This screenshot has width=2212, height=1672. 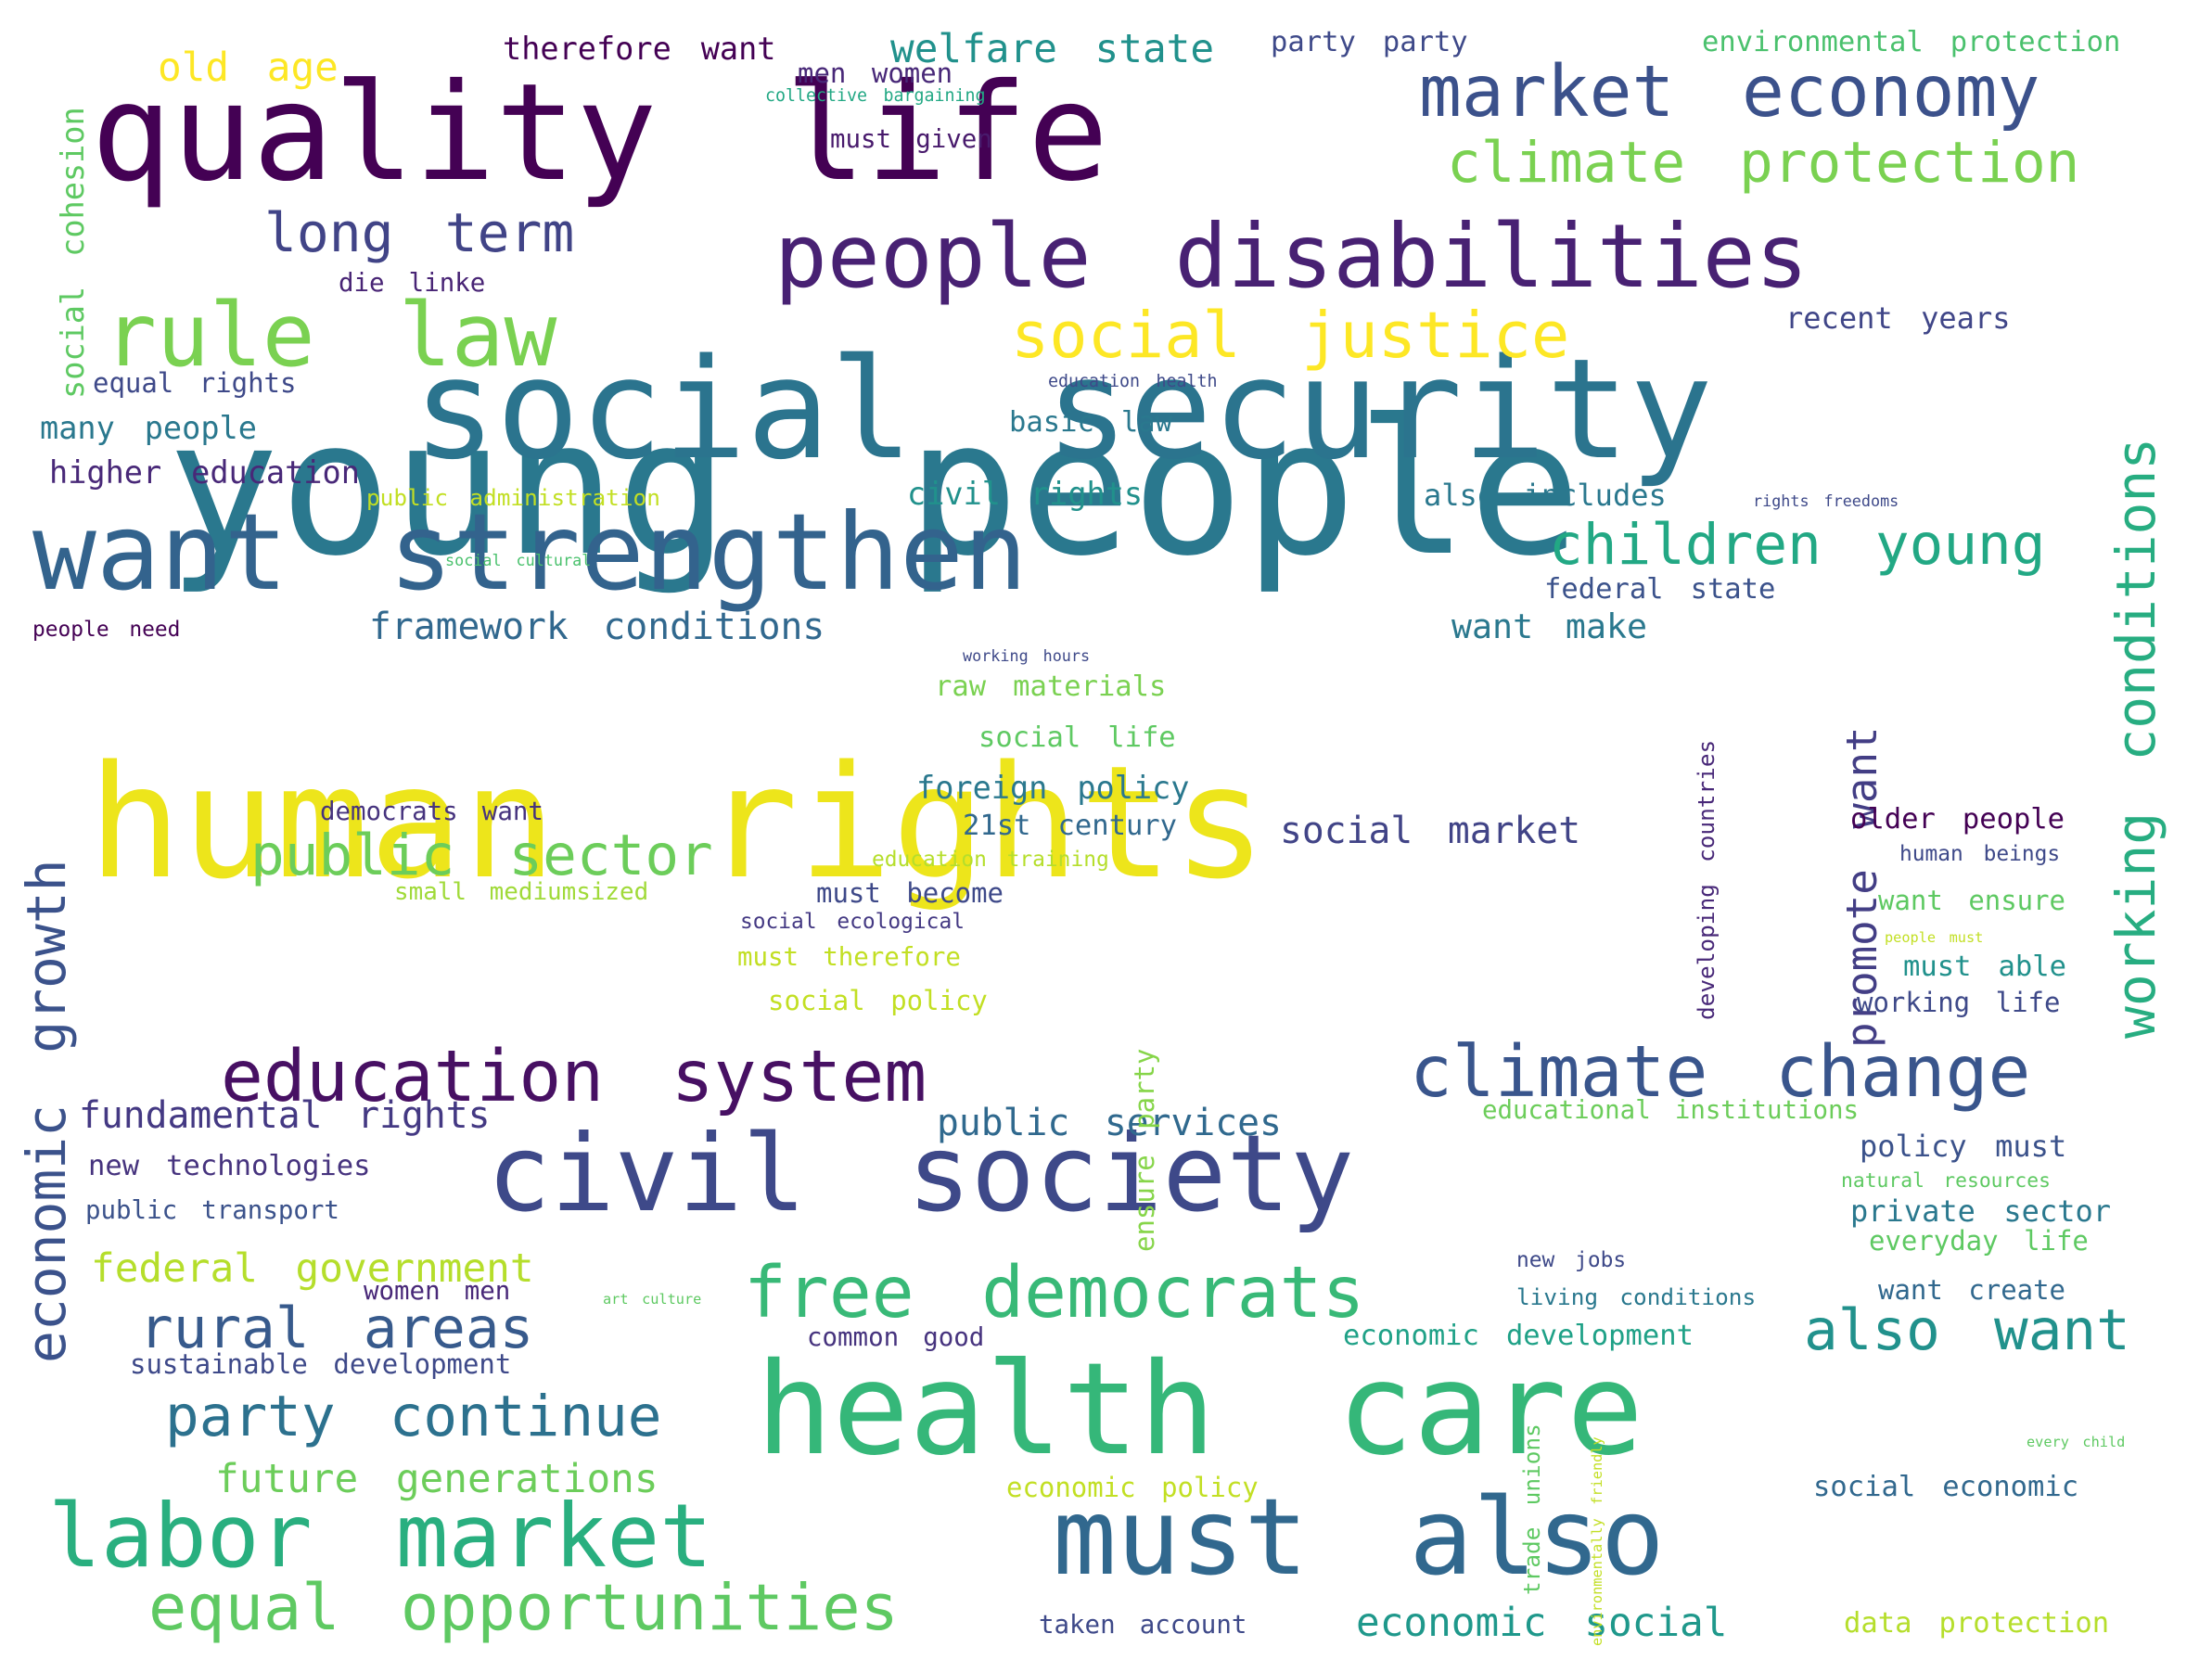 What do you see at coordinates (437, 1291) in the screenshot?
I see `word-women-men: women men` at bounding box center [437, 1291].